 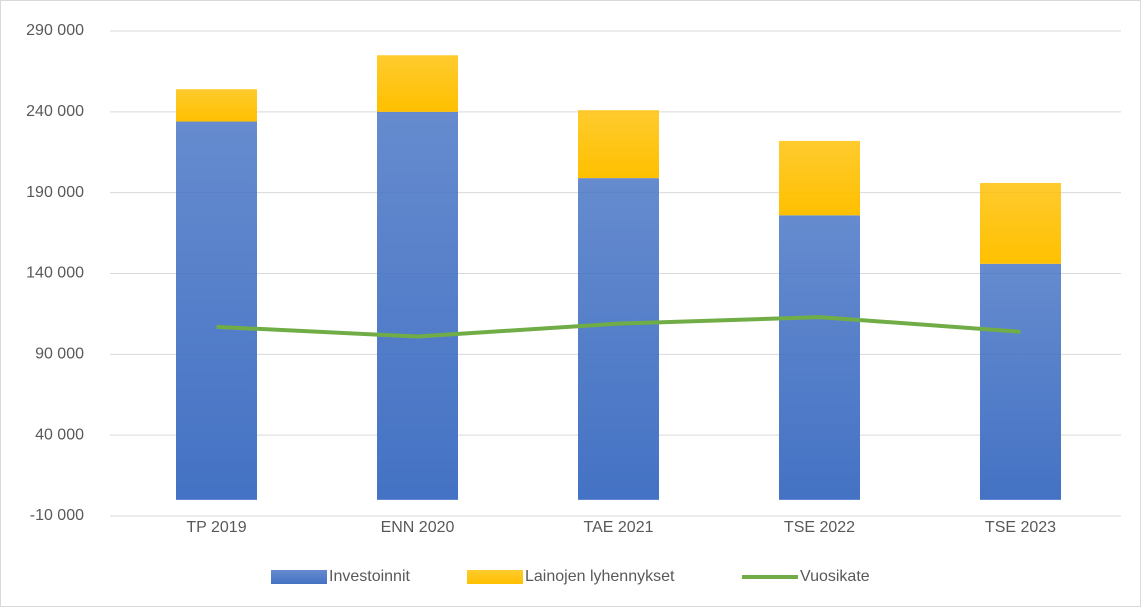 What do you see at coordinates (600, 576) in the screenshot?
I see `legend-label: Lainojen lyhennykset` at bounding box center [600, 576].